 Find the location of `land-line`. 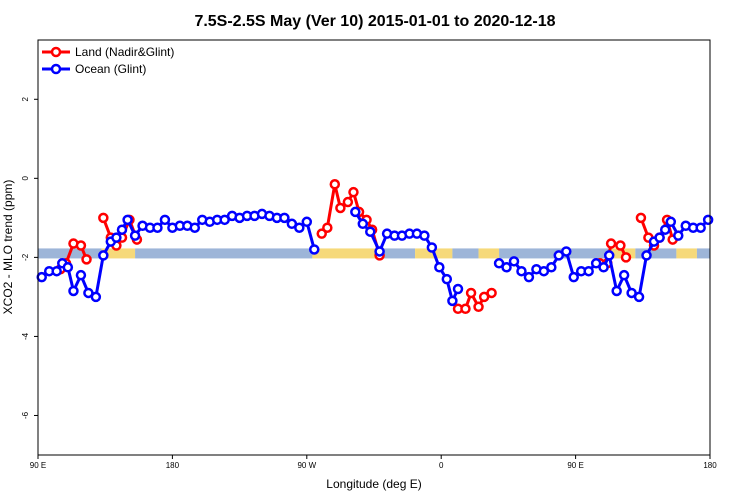

land-line is located at coordinates (351, 219).